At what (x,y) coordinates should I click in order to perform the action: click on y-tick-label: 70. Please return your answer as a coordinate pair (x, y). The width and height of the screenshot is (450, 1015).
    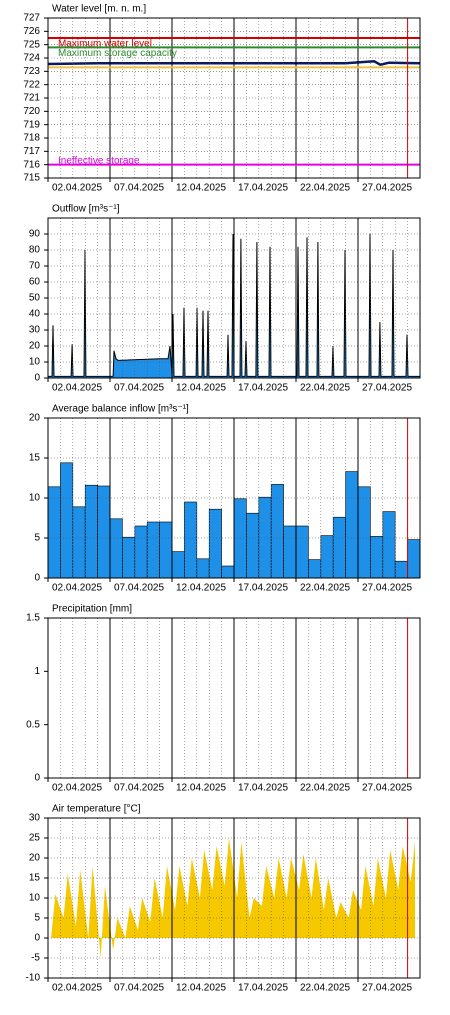
    Looking at the image, I should click on (35, 266).